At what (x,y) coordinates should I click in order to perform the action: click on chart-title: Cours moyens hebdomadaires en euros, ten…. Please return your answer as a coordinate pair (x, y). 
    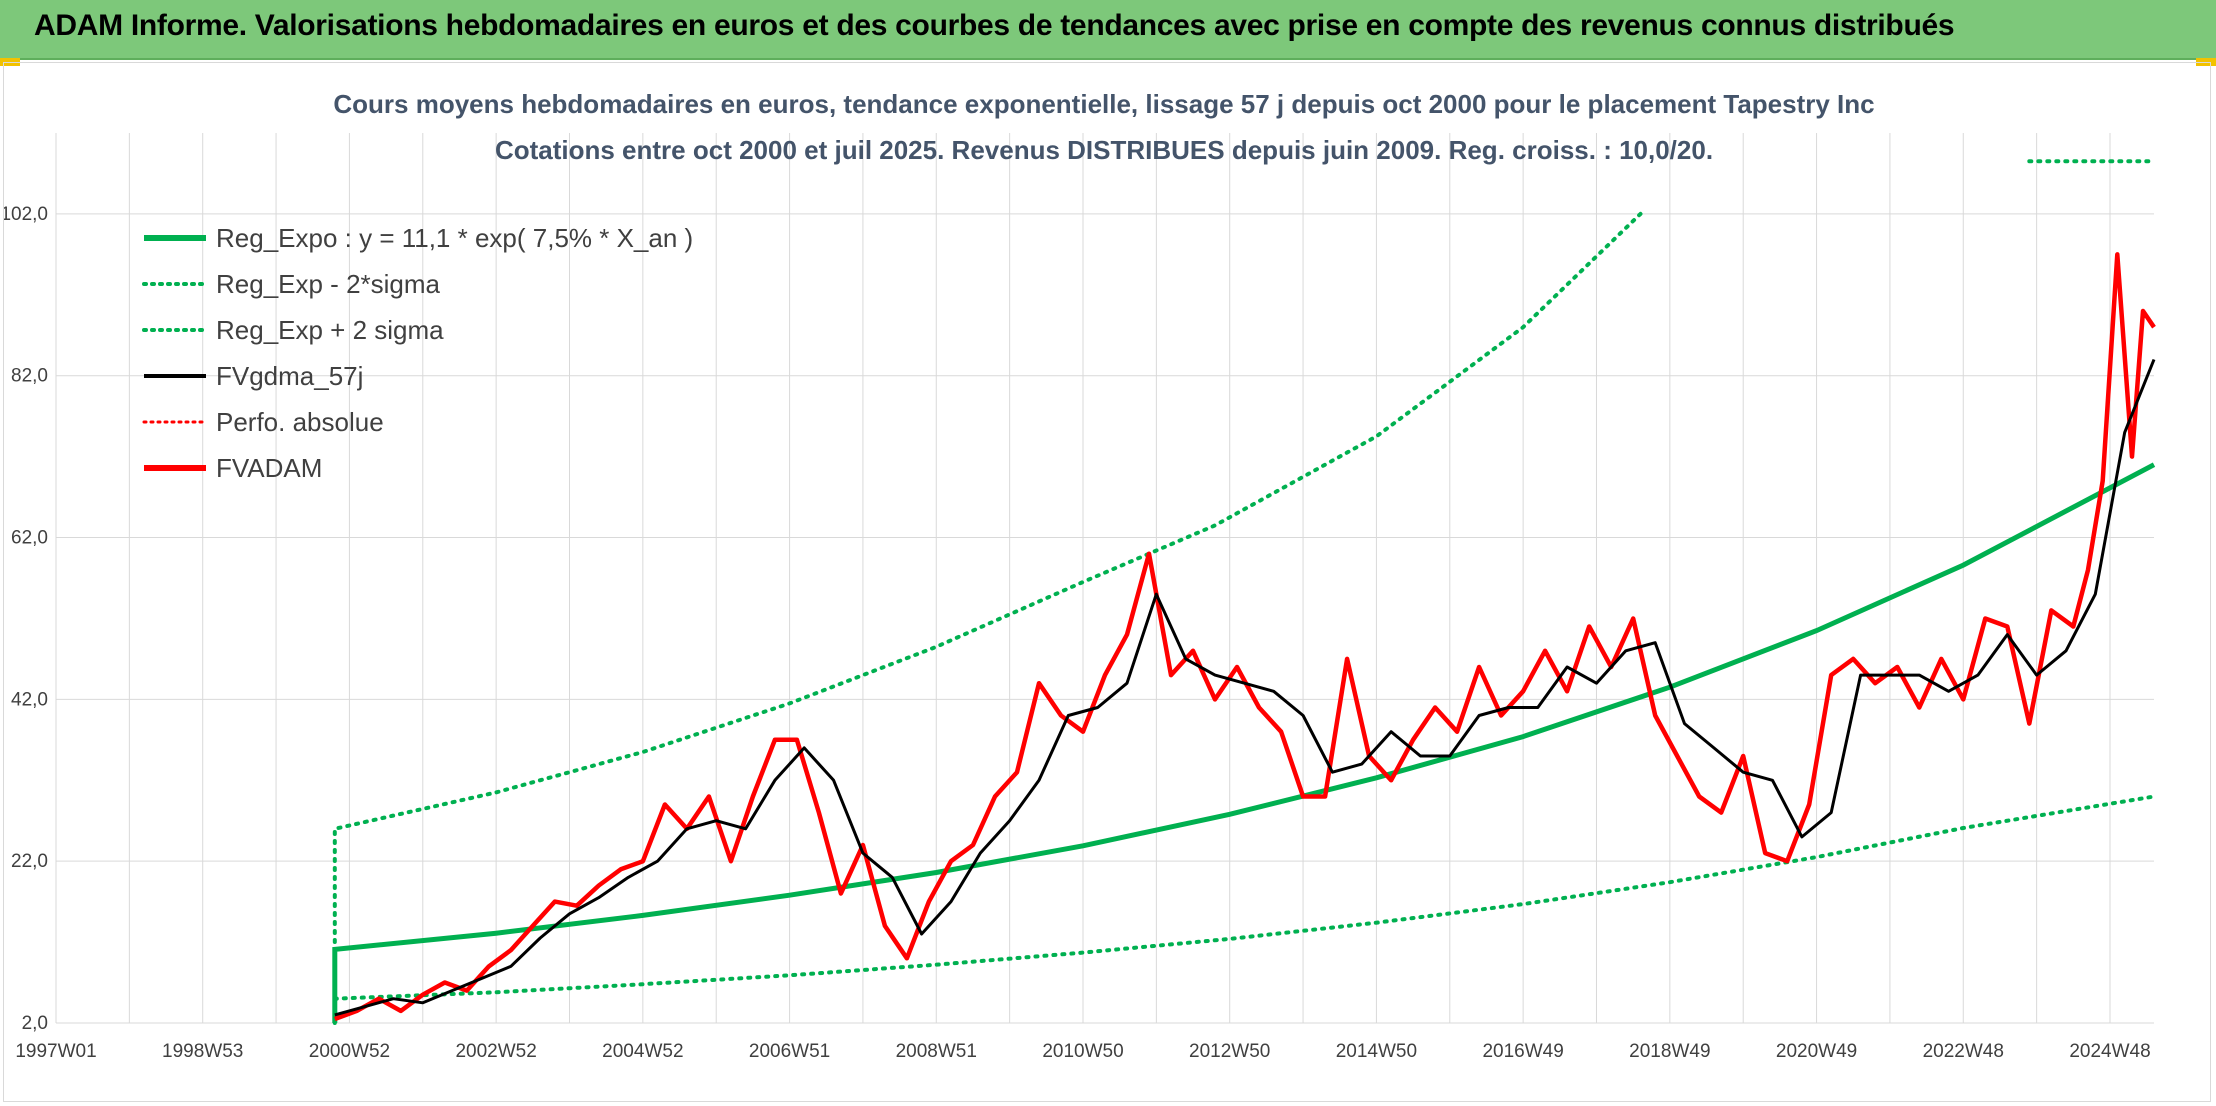
    Looking at the image, I should click on (1103, 104).